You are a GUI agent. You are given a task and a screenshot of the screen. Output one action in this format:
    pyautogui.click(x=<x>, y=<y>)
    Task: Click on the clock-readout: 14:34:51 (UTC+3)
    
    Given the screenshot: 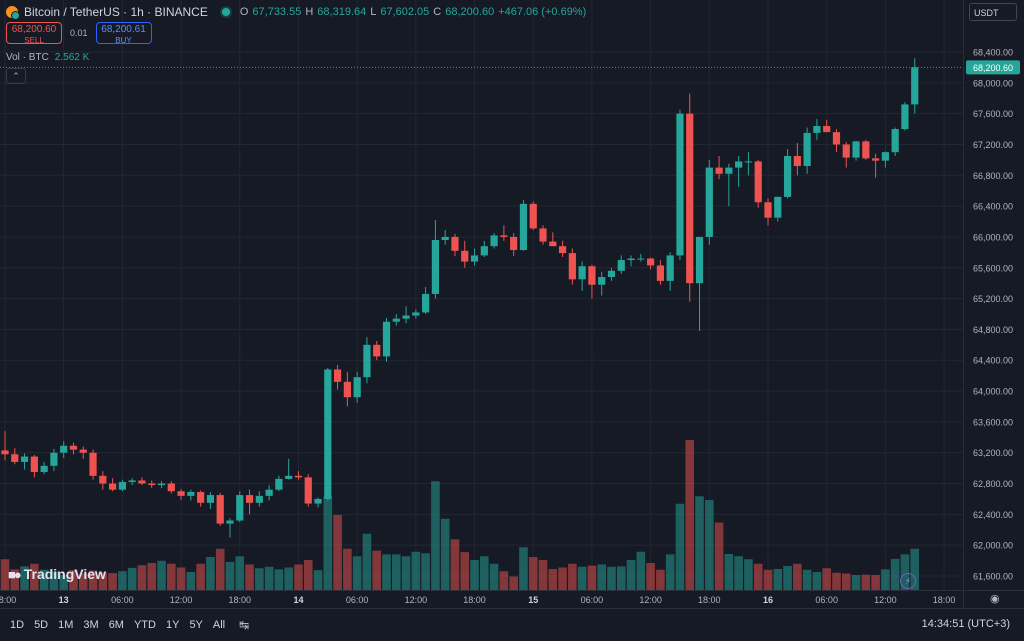 What is the action you would take?
    pyautogui.click(x=965, y=624)
    